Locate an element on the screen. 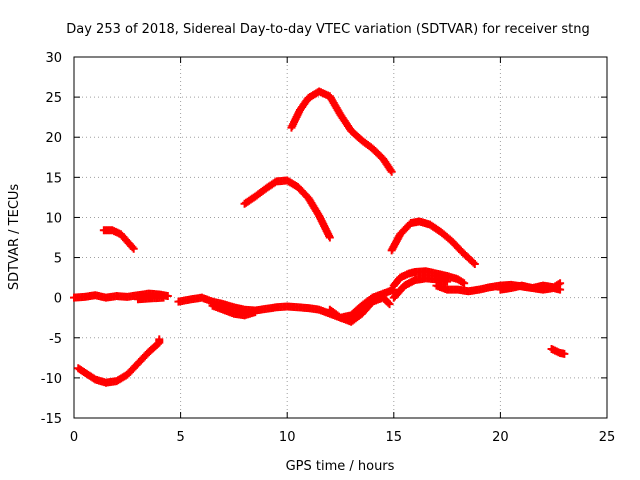 The height and width of the screenshot is (480, 640). series-arc-left-high is located at coordinates (118, 239).